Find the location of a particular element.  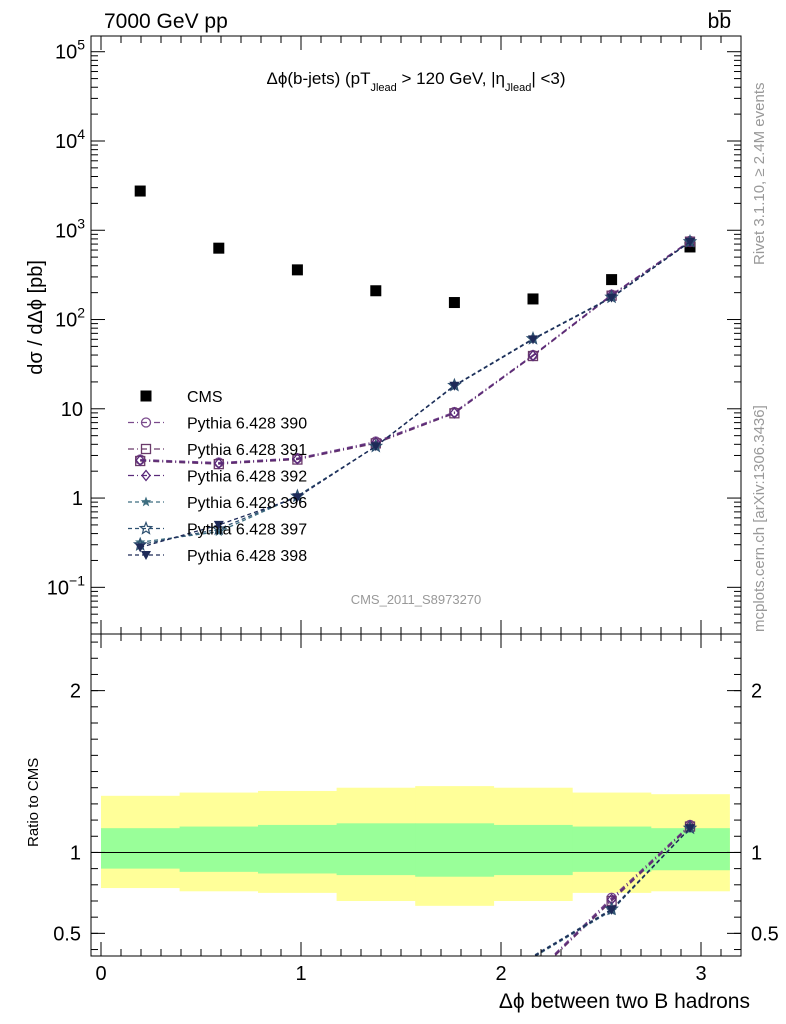

legend-label: Pythia 6.428 390 is located at coordinates (247, 424).